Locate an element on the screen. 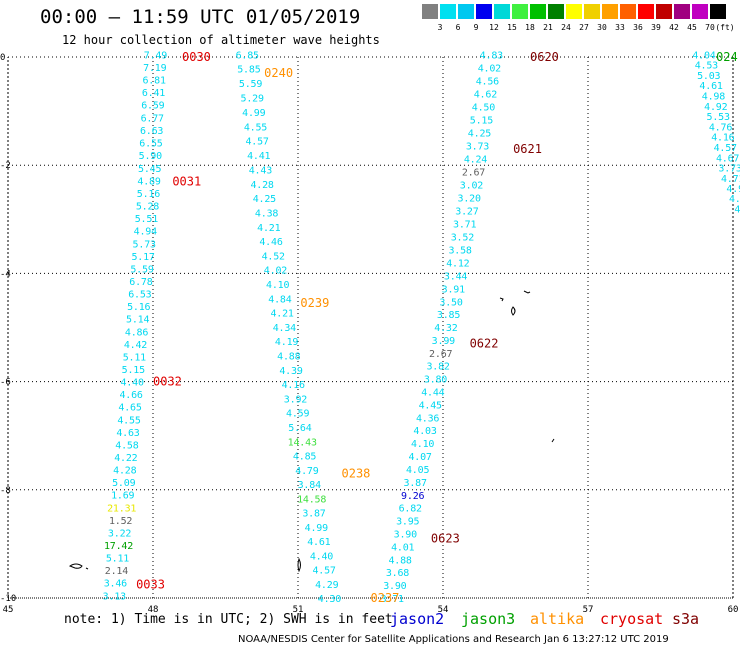 The image size is (740, 650). wave-height-value: 5.15 is located at coordinates (133, 370).